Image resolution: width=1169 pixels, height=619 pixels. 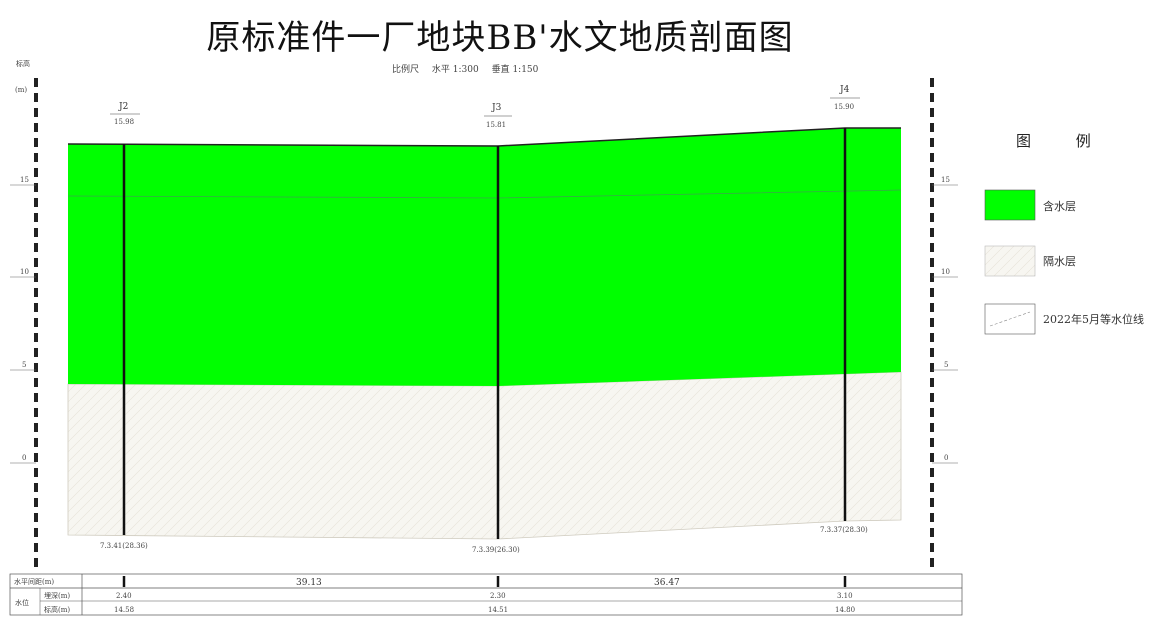 I want to click on table-depth-J2: 2.40, so click(x=124, y=596).